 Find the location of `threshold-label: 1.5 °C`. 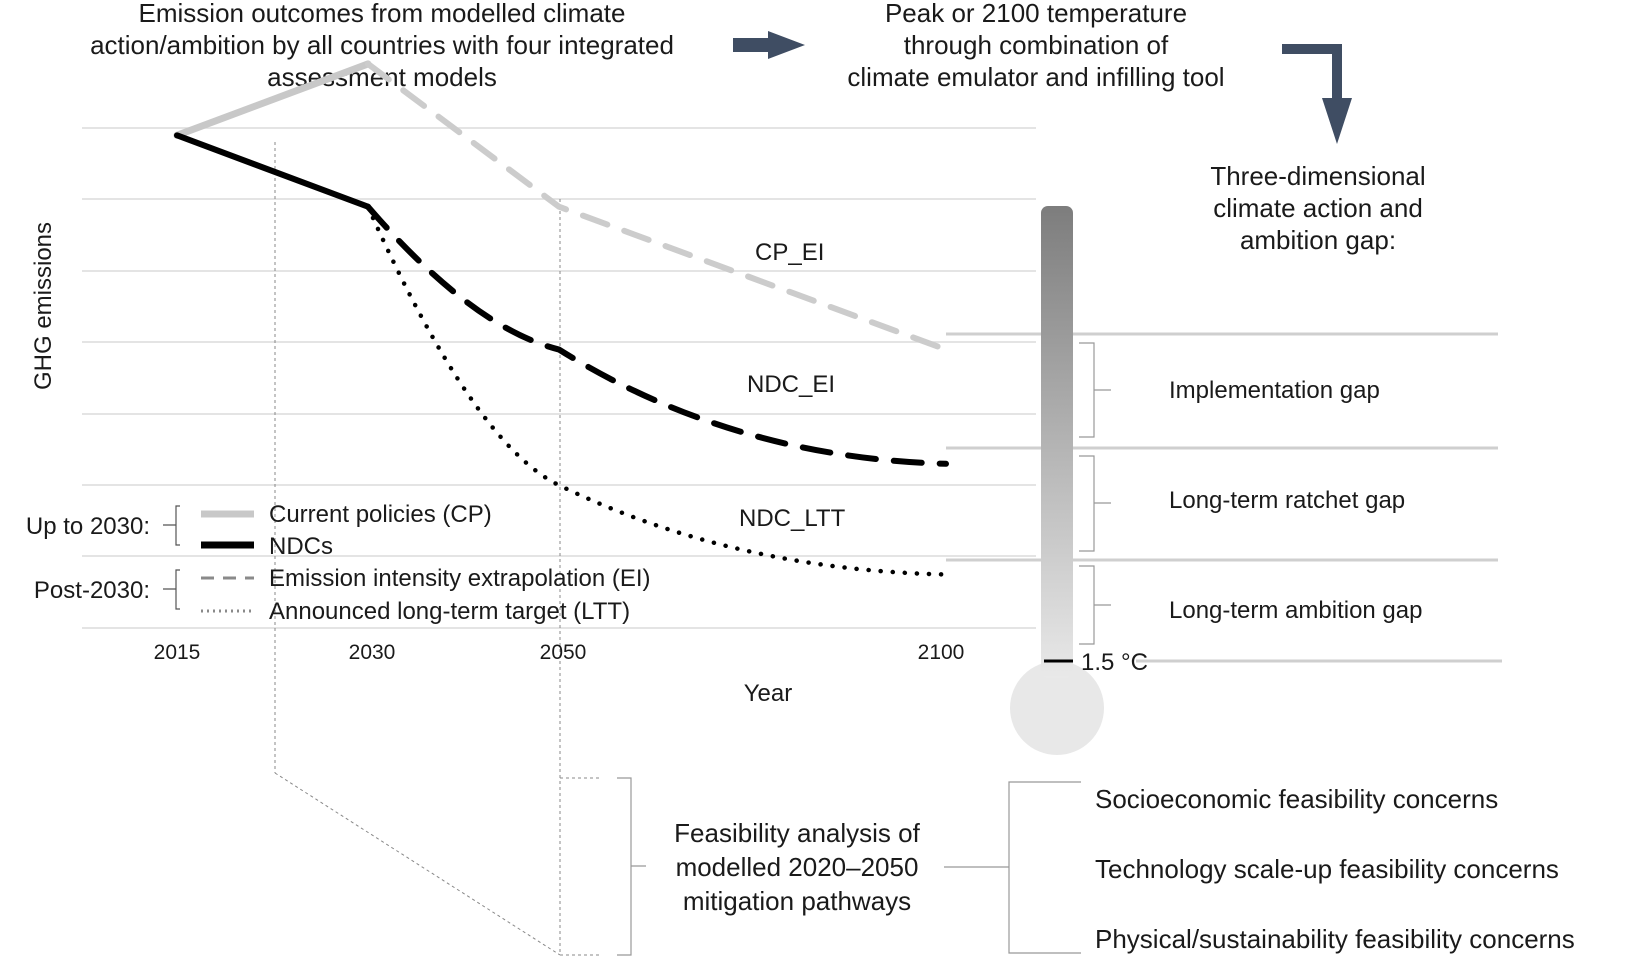

threshold-label: 1.5 °C is located at coordinates (1114, 662).